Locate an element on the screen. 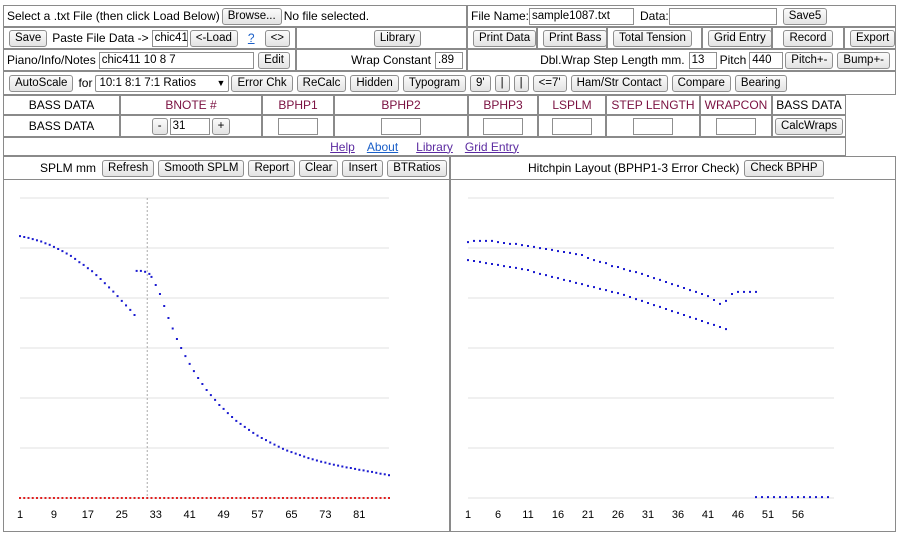  nine-foot-button: 9' is located at coordinates (480, 83).